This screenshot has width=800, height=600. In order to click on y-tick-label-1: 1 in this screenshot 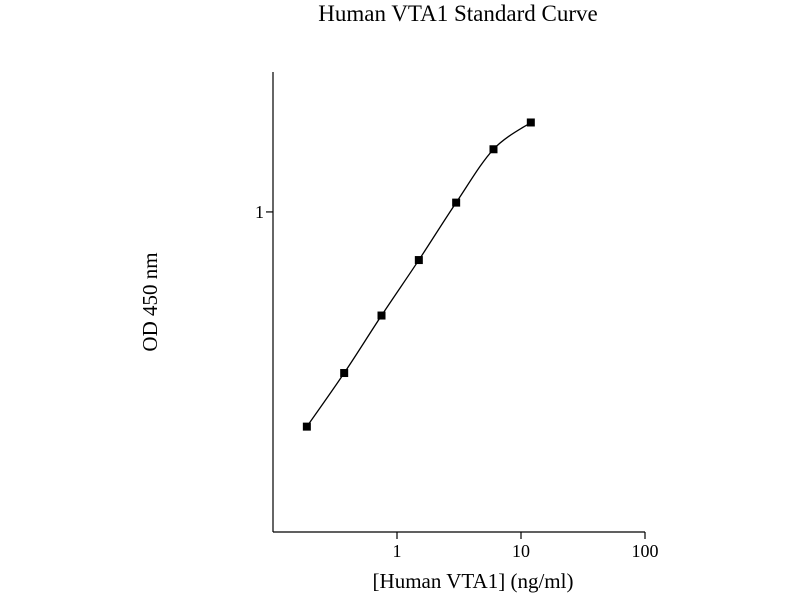, I will do `click(259, 212)`.